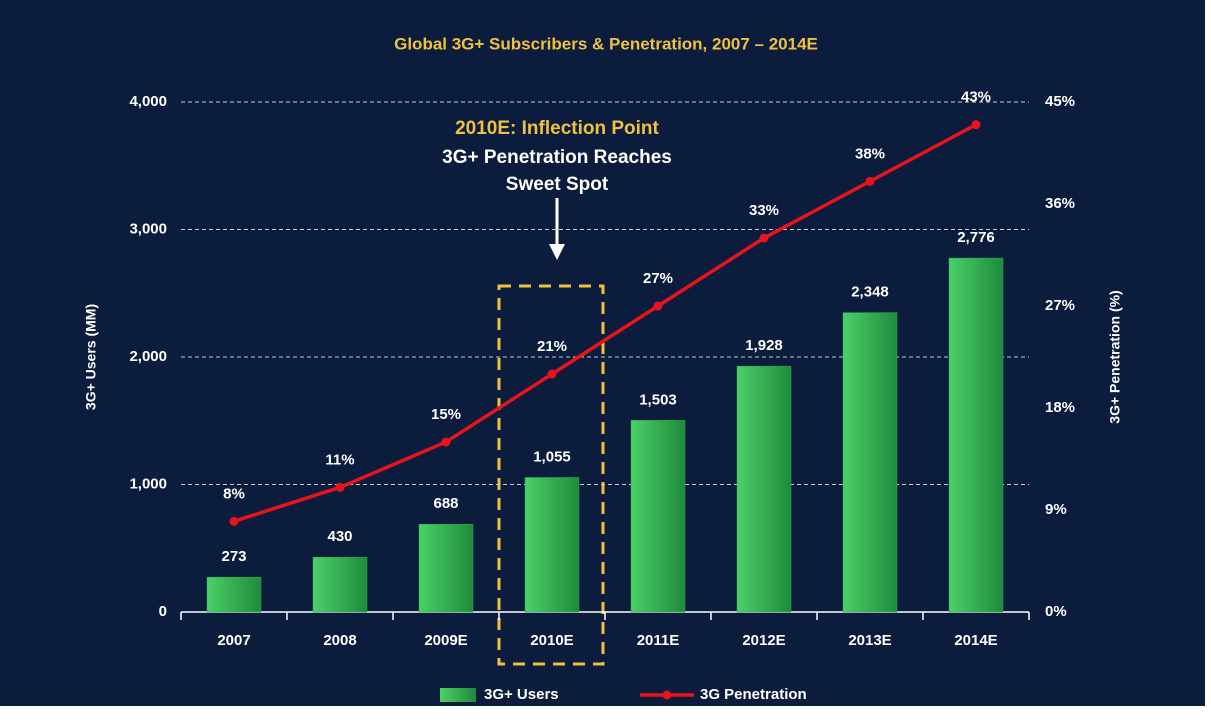 This screenshot has height=723, width=1211. Describe the element at coordinates (557, 157) in the screenshot. I see `annotation: 3G+ Penetration Reaches` at that location.